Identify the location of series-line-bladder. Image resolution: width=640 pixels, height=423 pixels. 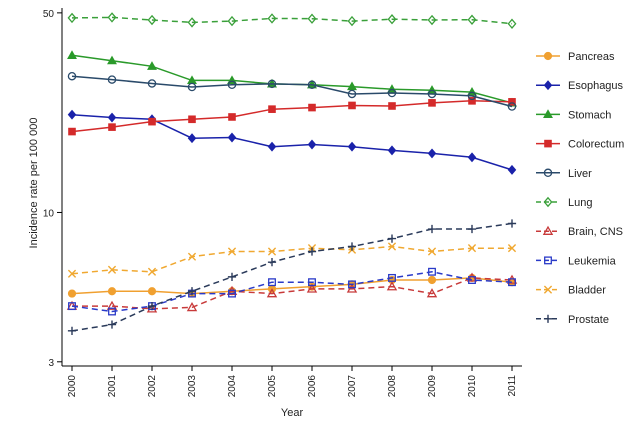
(291, 260).